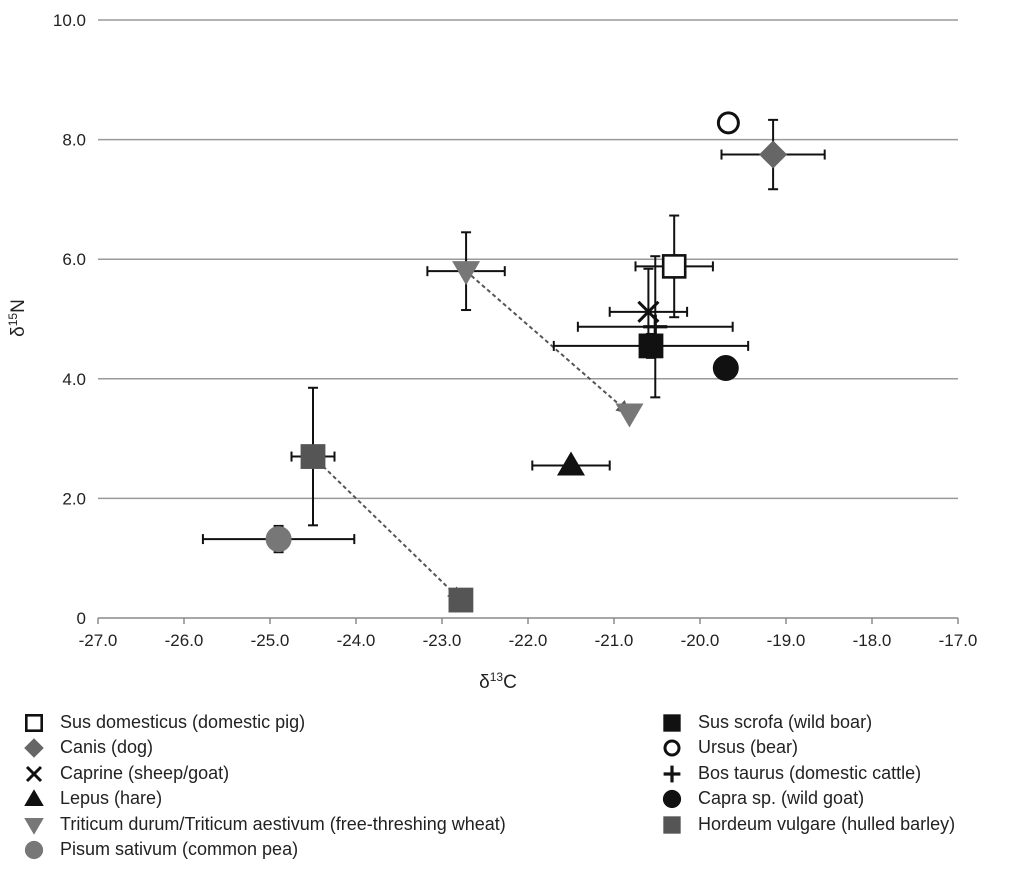  I want to click on legend-label: Sus scrofa (wild boar), so click(785, 722).